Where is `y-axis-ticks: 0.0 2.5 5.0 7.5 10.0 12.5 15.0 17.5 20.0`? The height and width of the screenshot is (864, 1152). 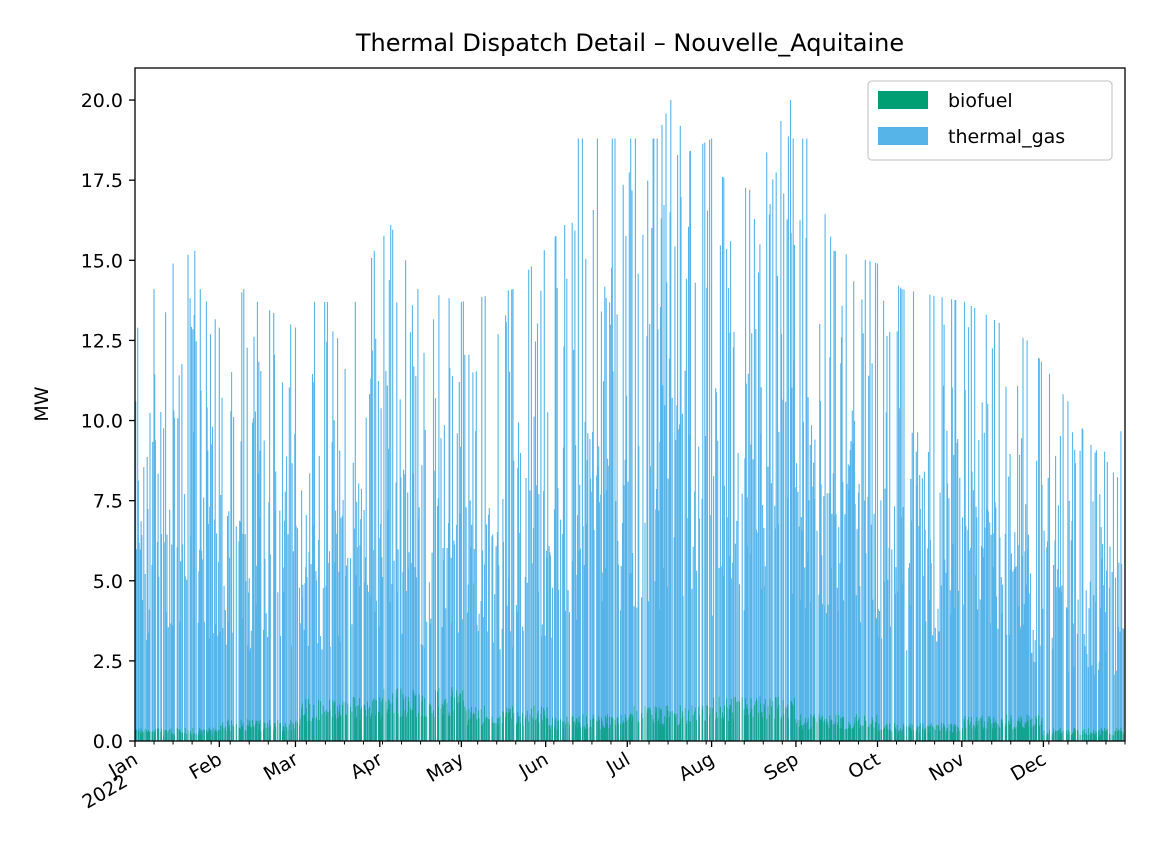 y-axis-ticks: 0.0 2.5 5.0 7.5 10.0 12.5 15.0 17.5 20.0 is located at coordinates (108, 421).